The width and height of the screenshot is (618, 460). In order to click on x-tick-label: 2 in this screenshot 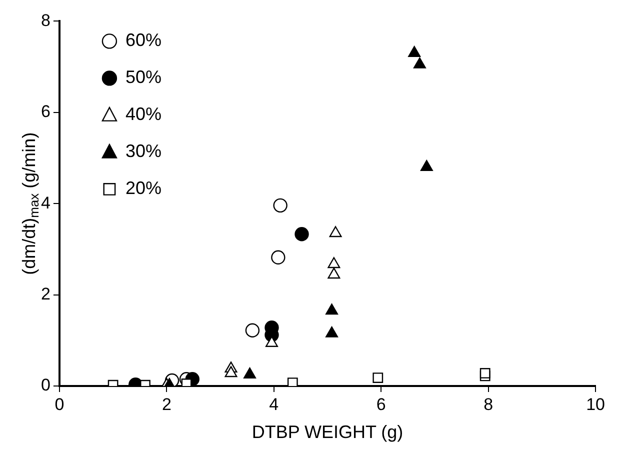, I will do `click(167, 404)`.